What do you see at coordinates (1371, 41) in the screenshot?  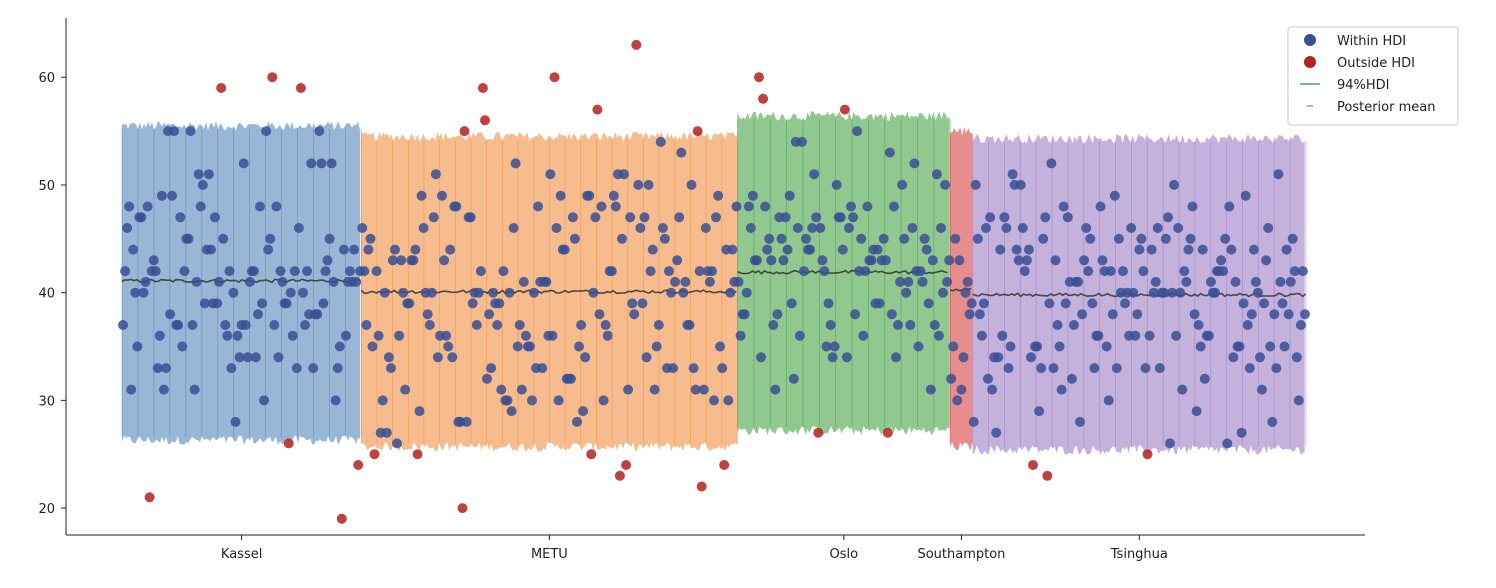 I see `legend-label: Within HDI` at bounding box center [1371, 41].